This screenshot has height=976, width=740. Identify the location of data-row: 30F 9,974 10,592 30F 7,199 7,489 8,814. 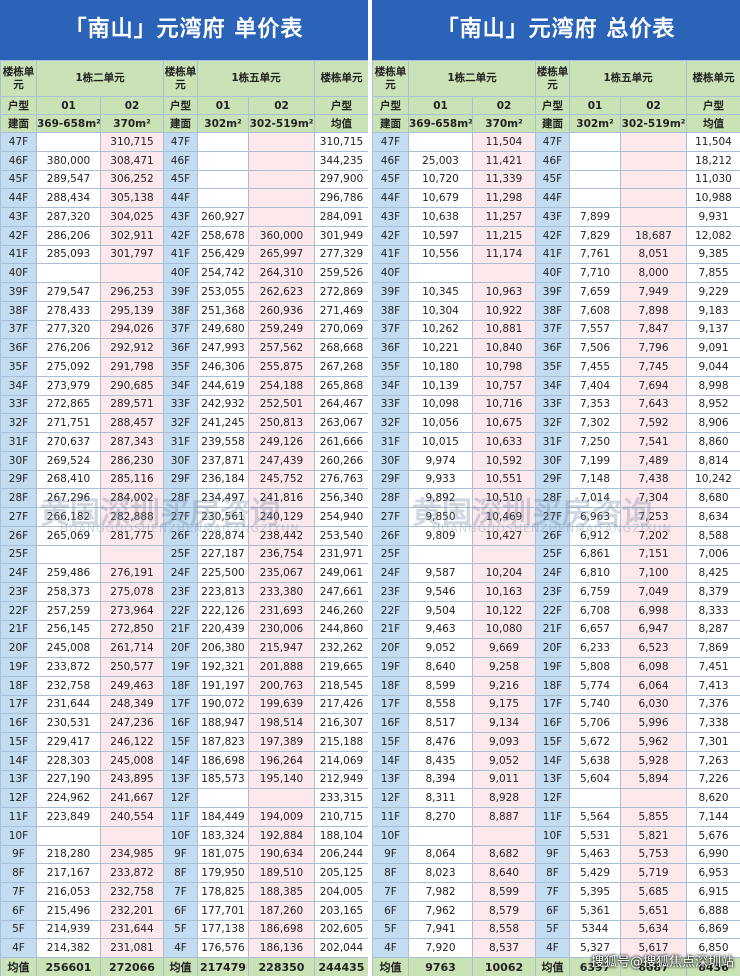
(556, 460).